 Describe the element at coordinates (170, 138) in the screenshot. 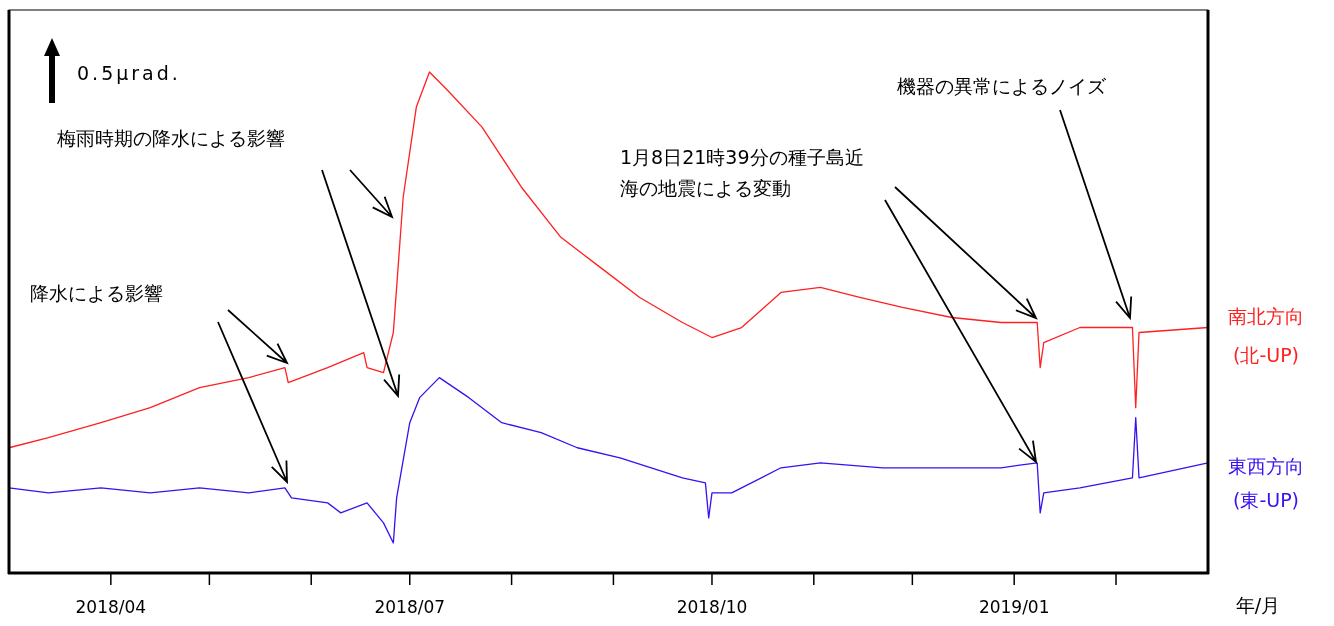

I see `annotation: 梅雨時期の降水による影響` at that location.